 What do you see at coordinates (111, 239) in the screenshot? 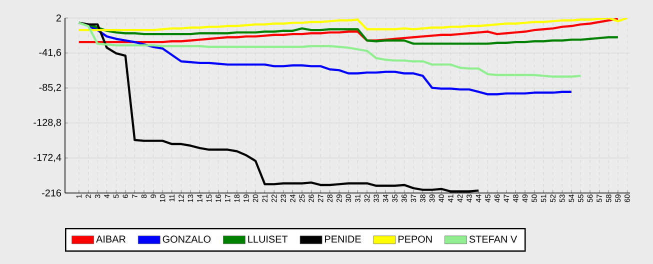
I see `legend-label: AIBAR` at bounding box center [111, 239].